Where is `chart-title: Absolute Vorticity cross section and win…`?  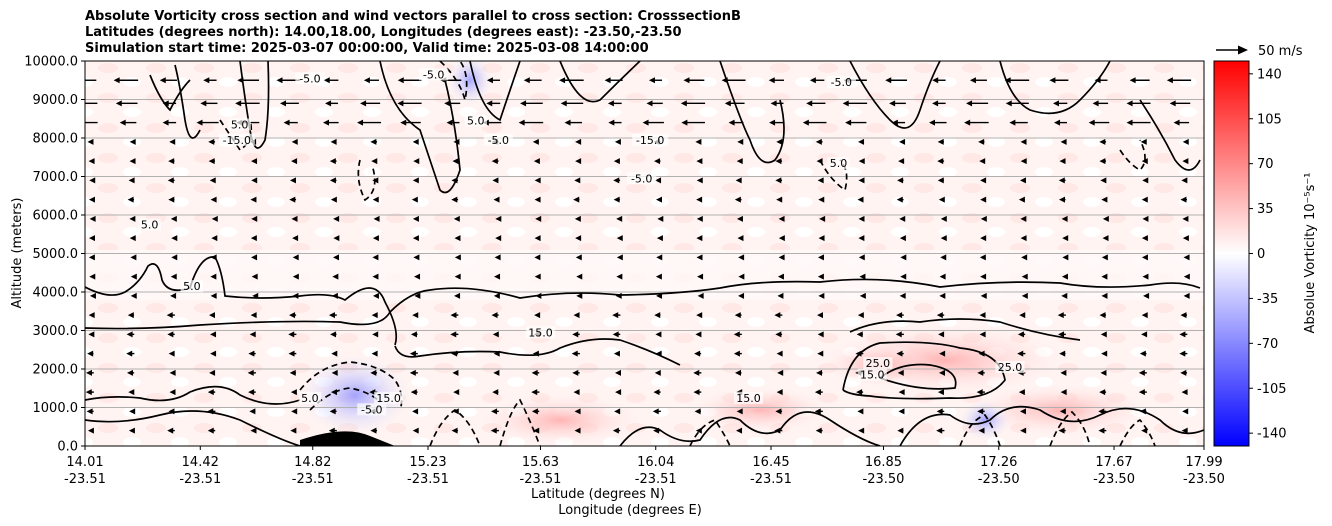
chart-title: Absolute Vorticity cross section and win… is located at coordinates (413, 33).